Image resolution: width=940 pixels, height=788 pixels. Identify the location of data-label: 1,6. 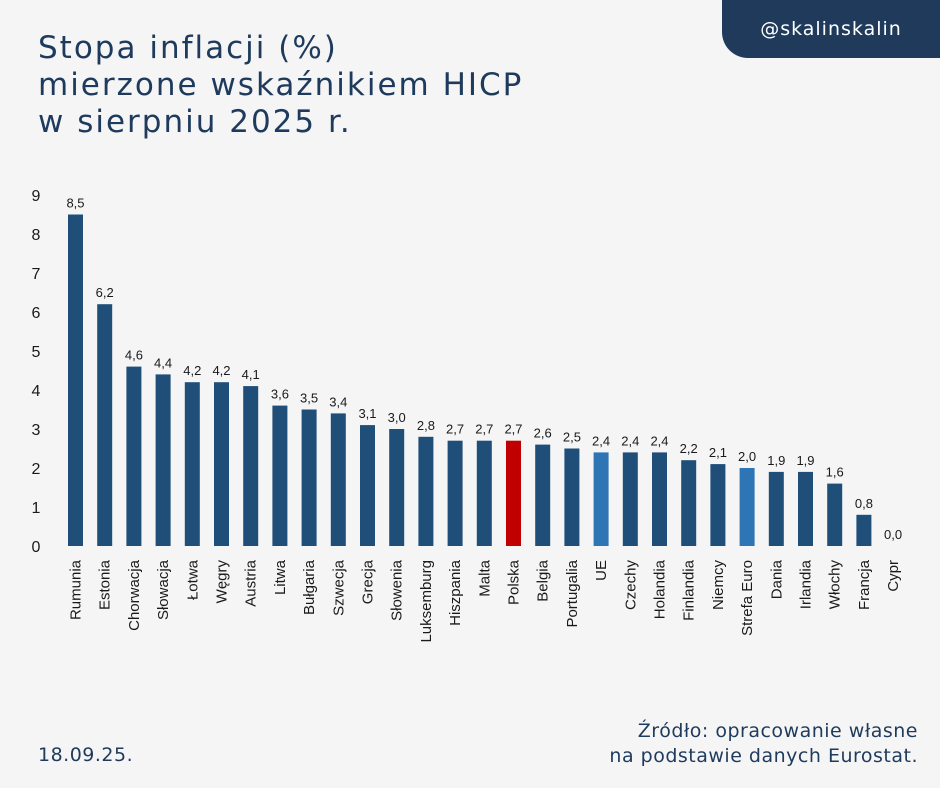
(835, 472).